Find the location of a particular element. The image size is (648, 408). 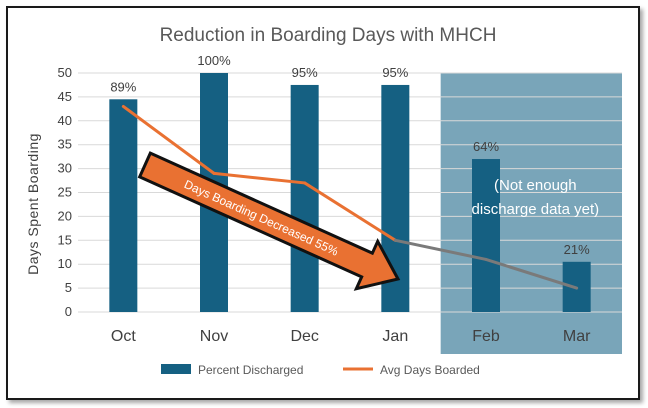

y-tick-label: 25 is located at coordinates (65, 192).